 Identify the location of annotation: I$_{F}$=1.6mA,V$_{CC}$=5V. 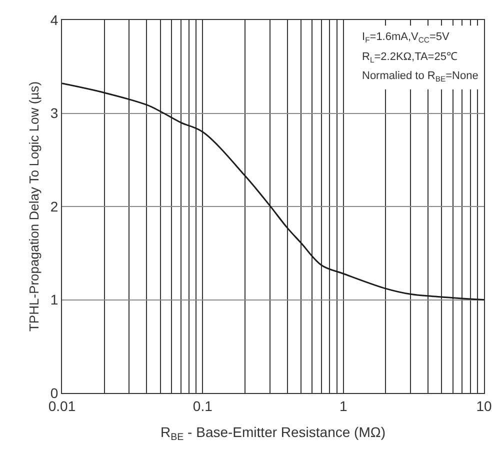
(406, 37).